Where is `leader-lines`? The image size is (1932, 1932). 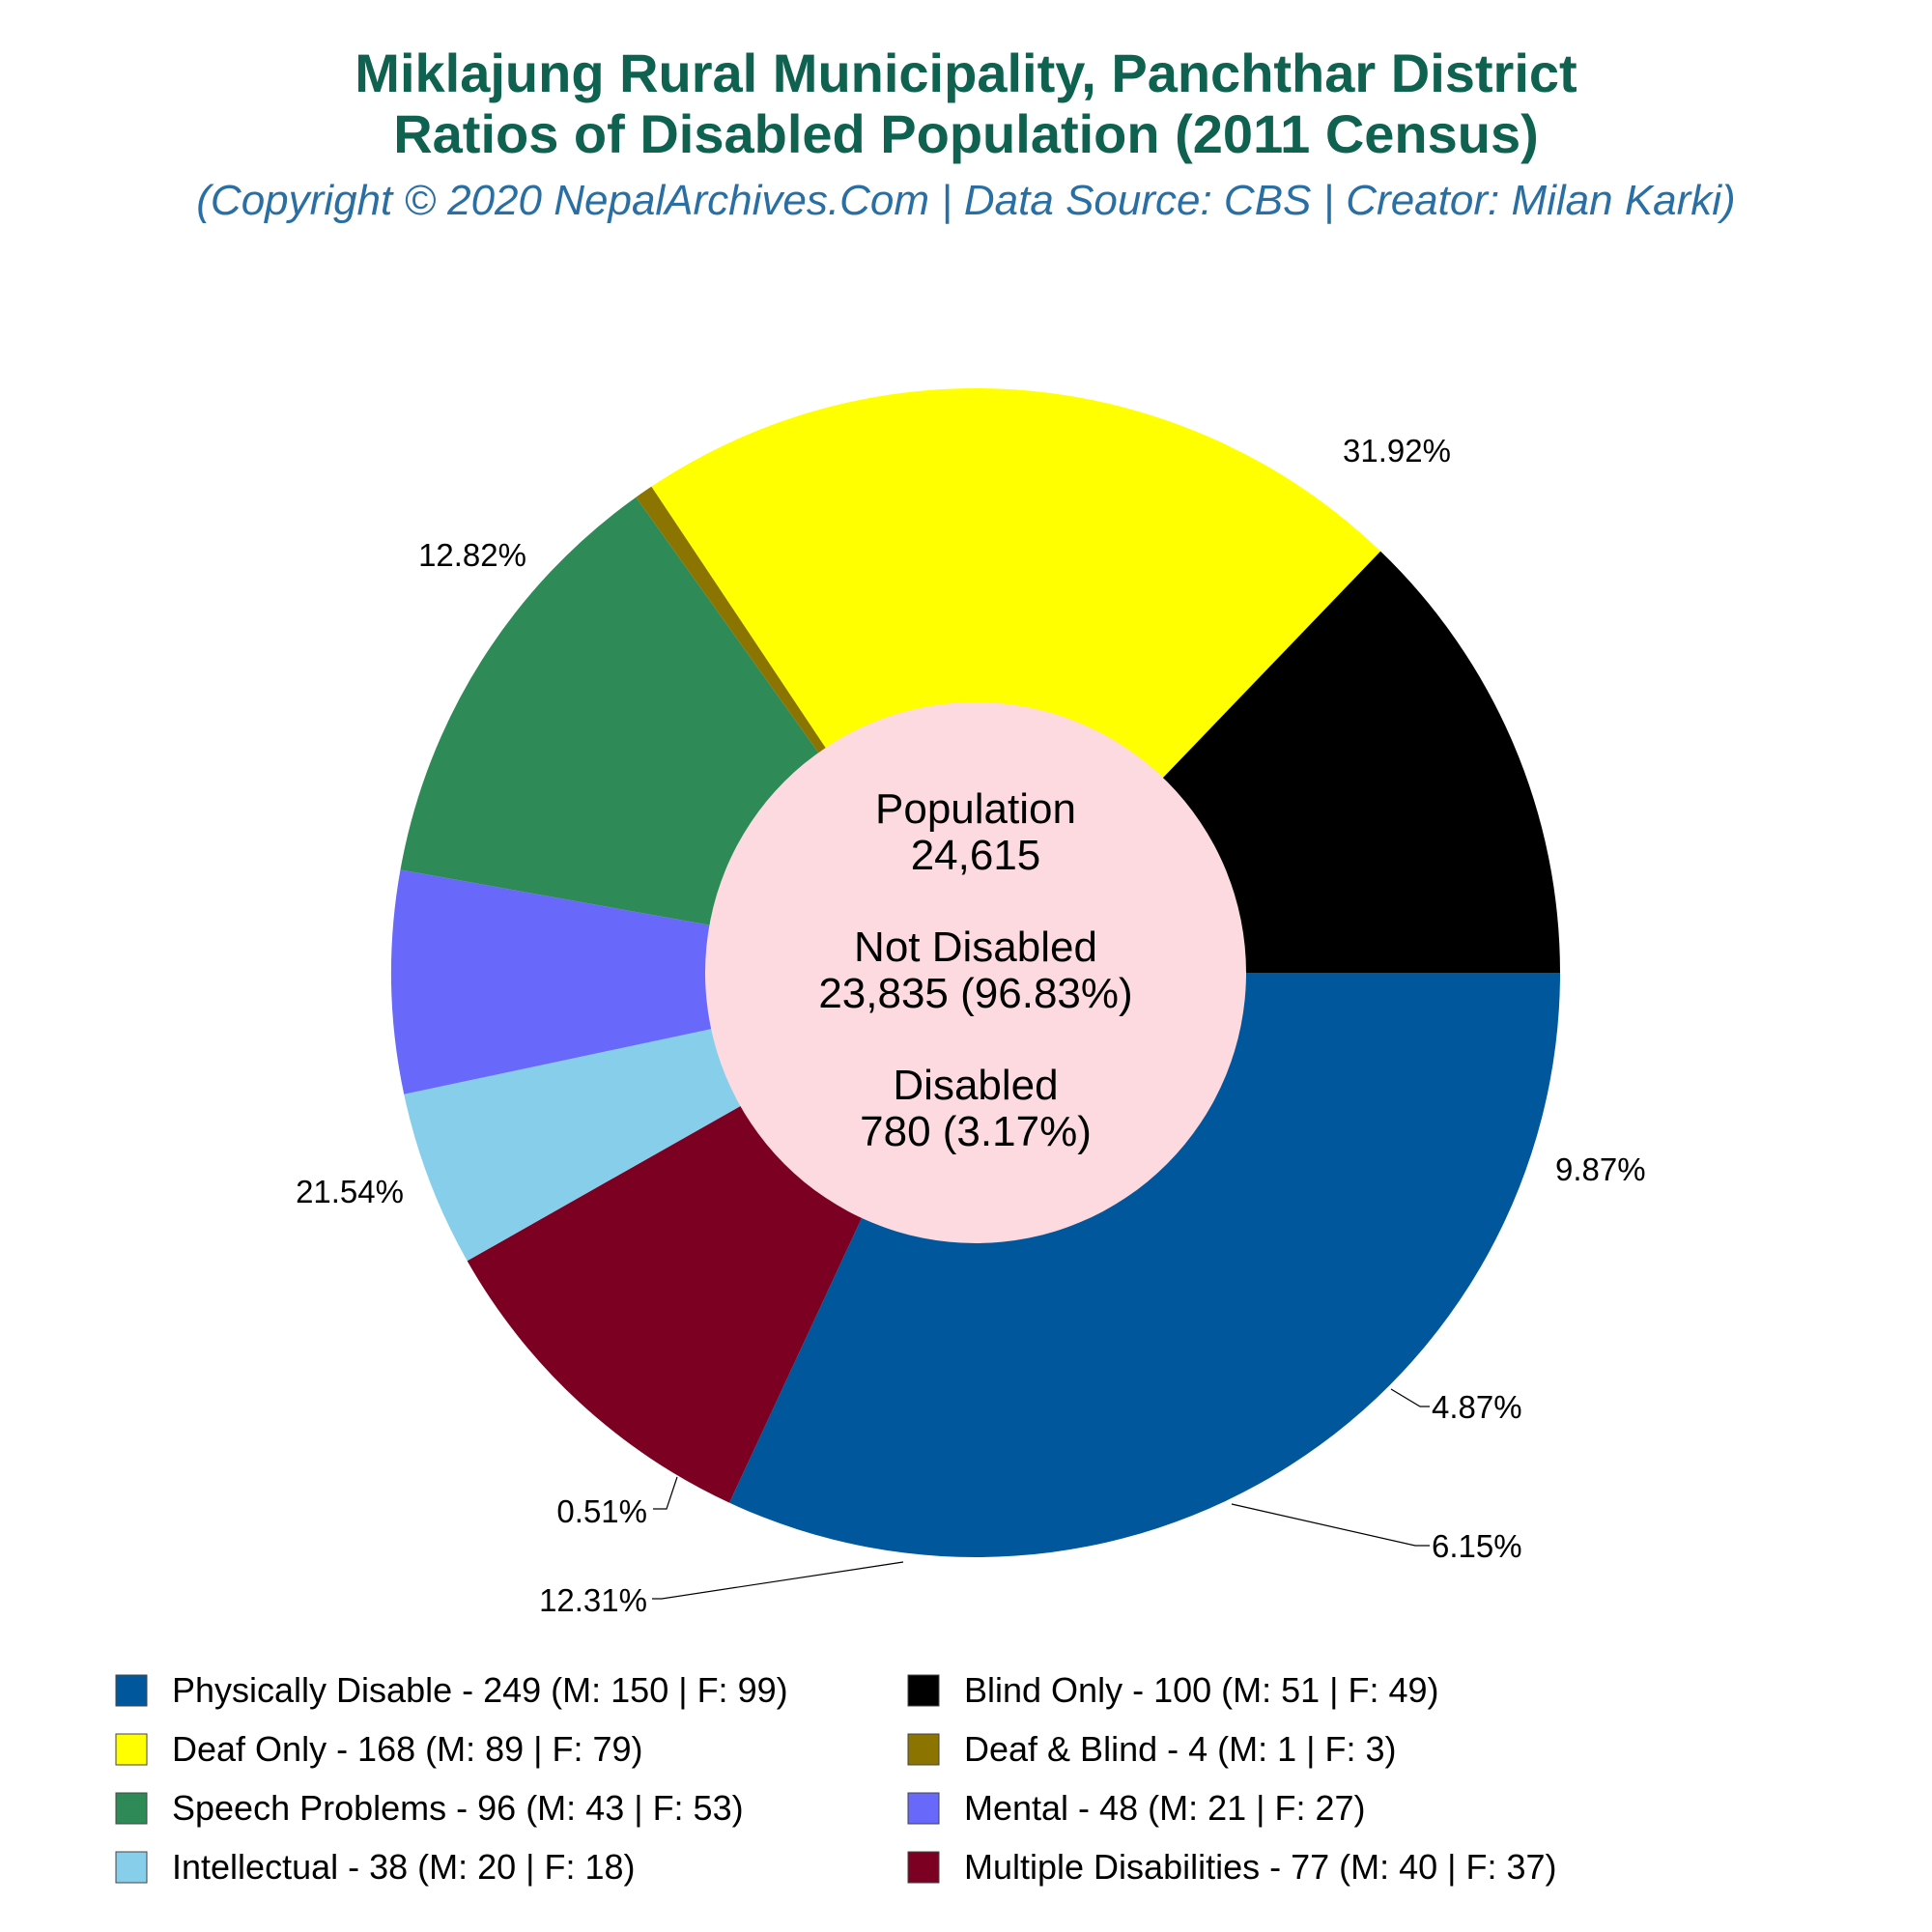
leader-lines is located at coordinates (1041, 1494).